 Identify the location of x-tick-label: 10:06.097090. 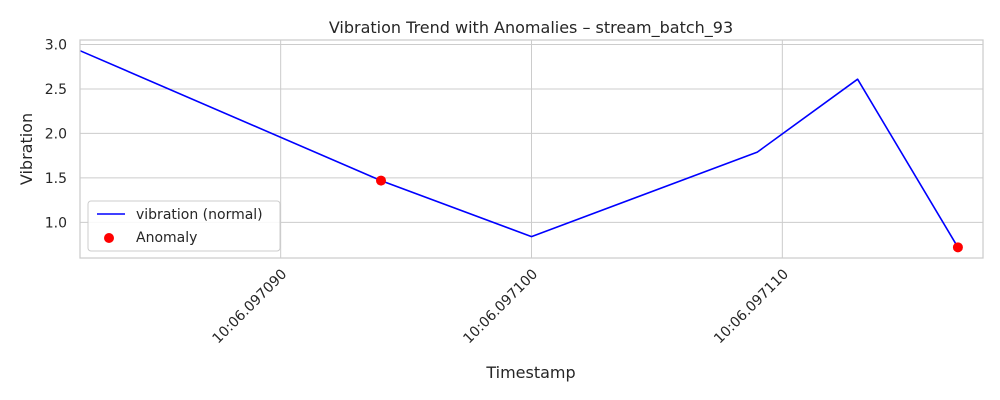
(250, 306).